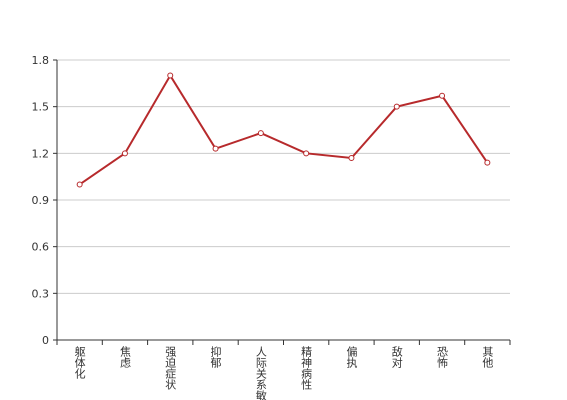 Image resolution: width=567 pixels, height=400 pixels. Describe the element at coordinates (41, 153) in the screenshot. I see `y-tick-label: 1.2` at that location.